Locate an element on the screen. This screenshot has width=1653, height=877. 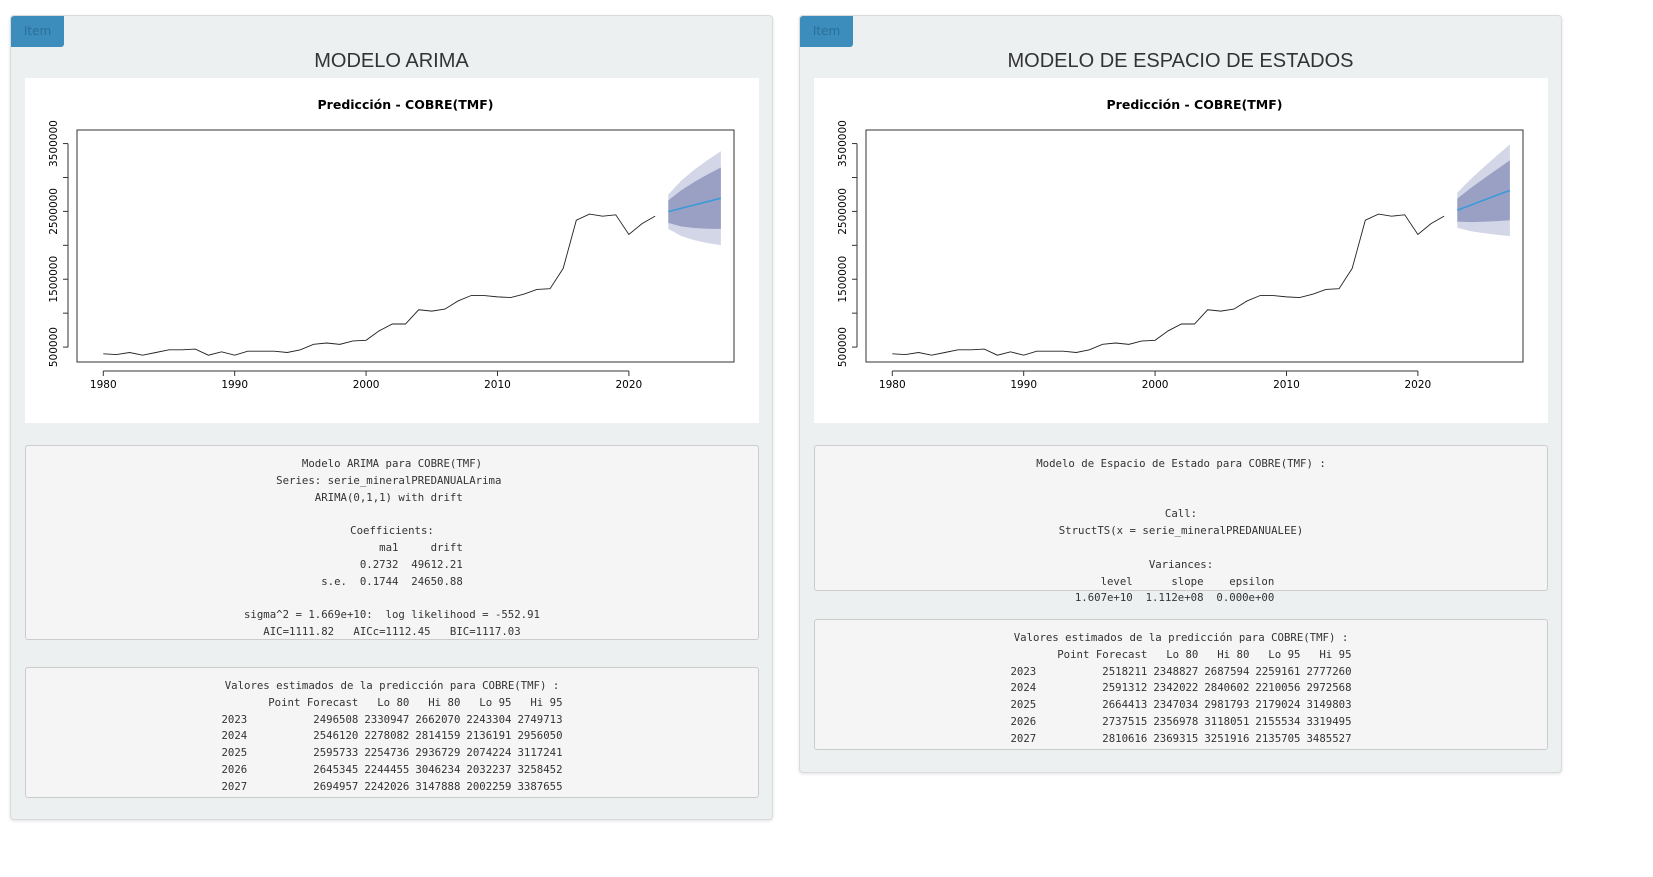
forecast-value-cell: 2936729 is located at coordinates (438, 753).